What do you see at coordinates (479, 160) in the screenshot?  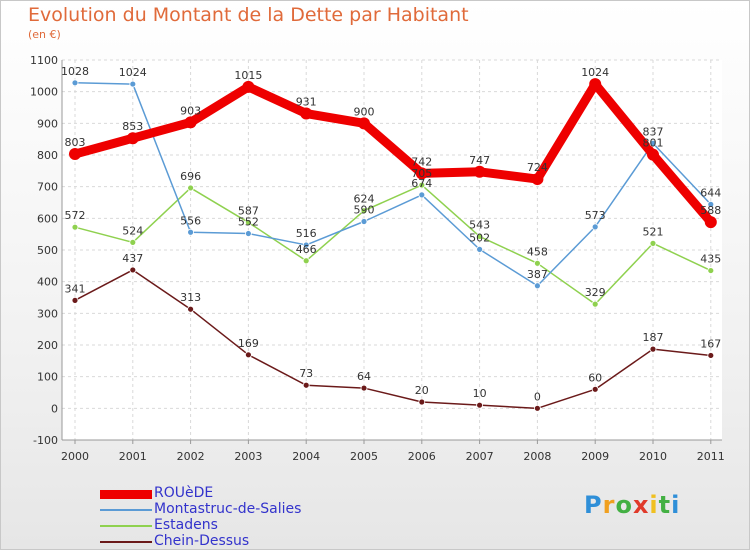 I see `data-label: 747` at bounding box center [479, 160].